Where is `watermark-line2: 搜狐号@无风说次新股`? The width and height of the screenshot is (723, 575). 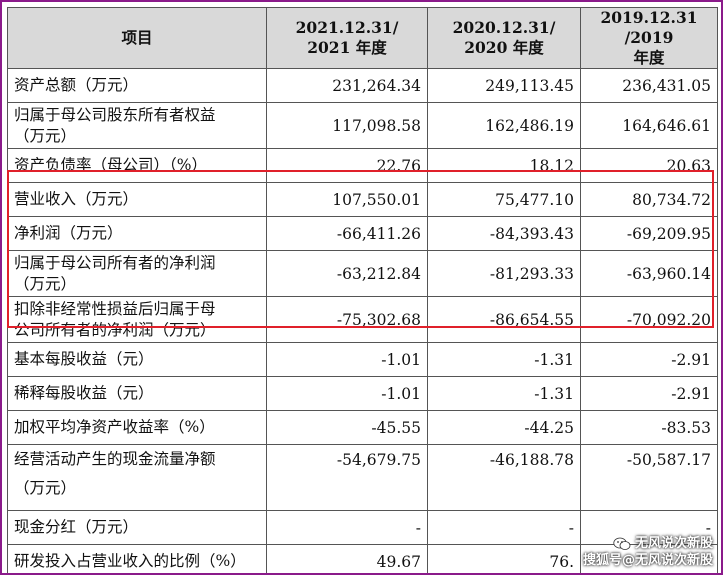 watermark-line2: 搜狐号@无风说次新股 is located at coordinates (647, 560).